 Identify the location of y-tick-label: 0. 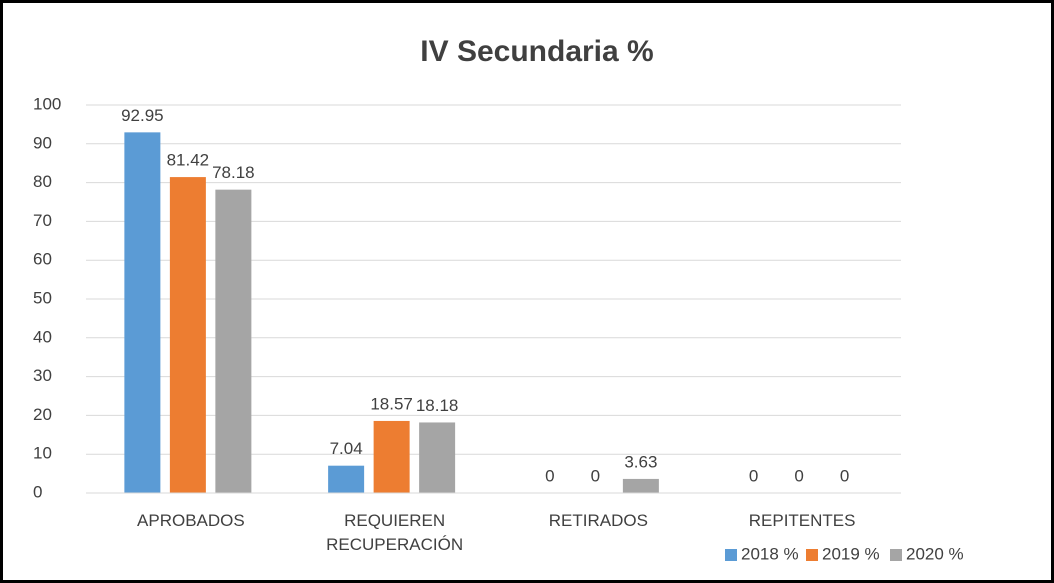
(37, 491).